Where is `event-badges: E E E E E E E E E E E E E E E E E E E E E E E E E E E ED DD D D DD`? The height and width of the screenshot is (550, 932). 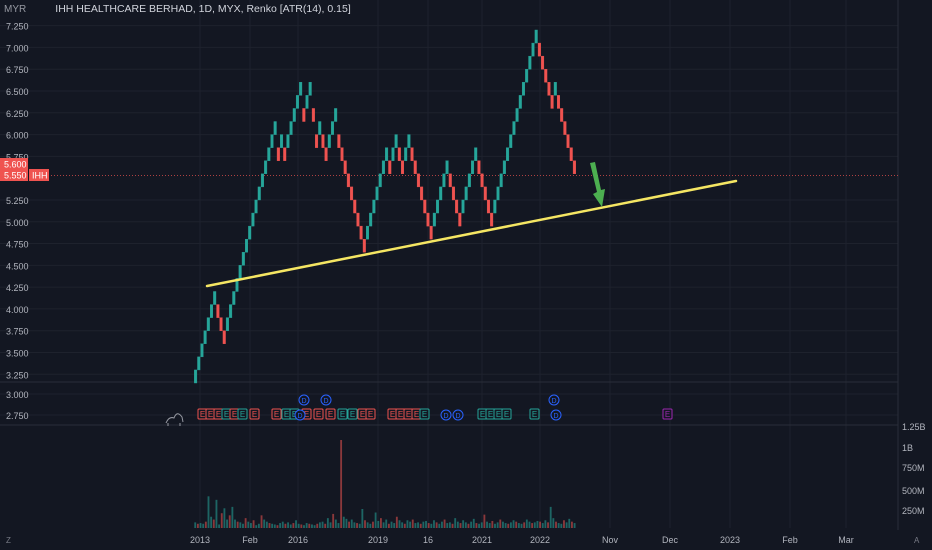 event-badges: E E E E E E E E E E E E E E E E E E E E E E E E E E E ED DD D D DD is located at coordinates (419, 410).